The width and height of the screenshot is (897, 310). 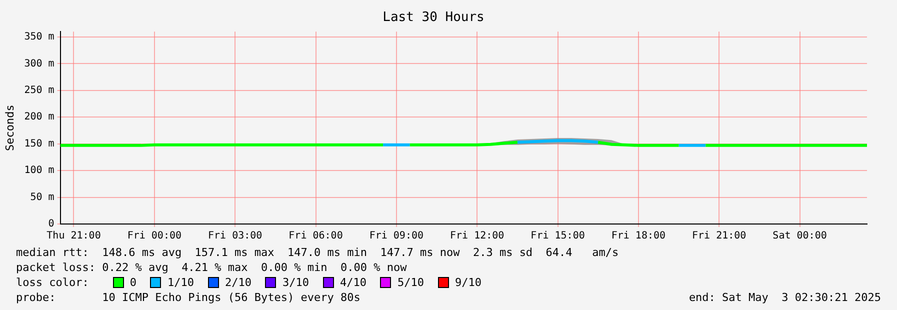 What do you see at coordinates (9, 127) in the screenshot?
I see `y-axis-title: Seconds` at bounding box center [9, 127].